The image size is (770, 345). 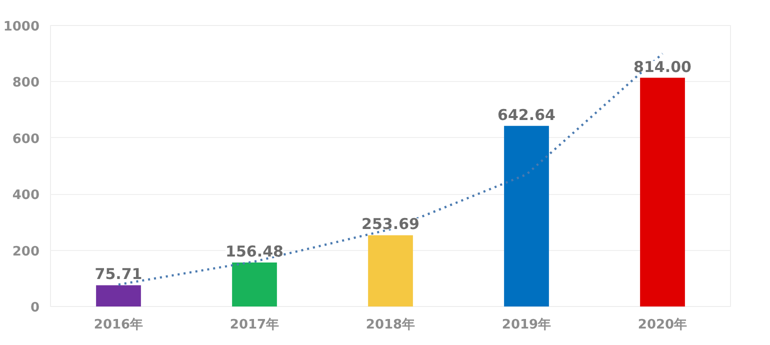 I want to click on text: 156.48, so click(x=255, y=251).